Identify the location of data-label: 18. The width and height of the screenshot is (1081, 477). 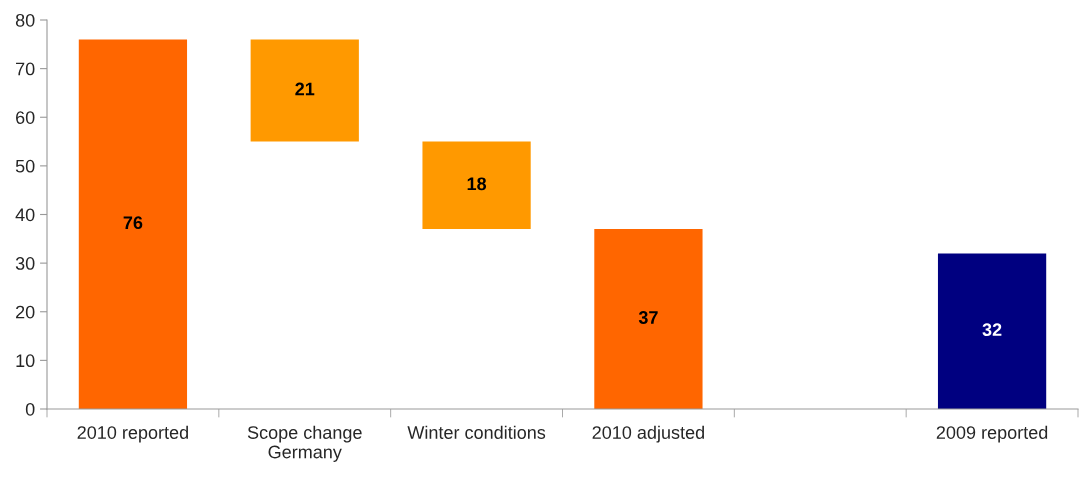
(477, 184).